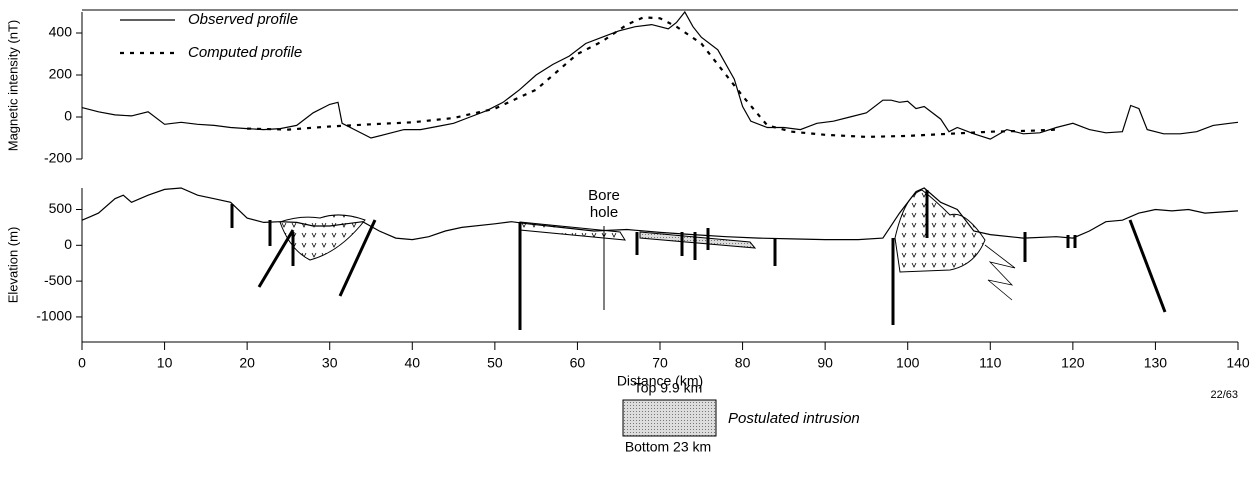  What do you see at coordinates (1238, 363) in the screenshot?
I see `x-tick-label: 140` at bounding box center [1238, 363].